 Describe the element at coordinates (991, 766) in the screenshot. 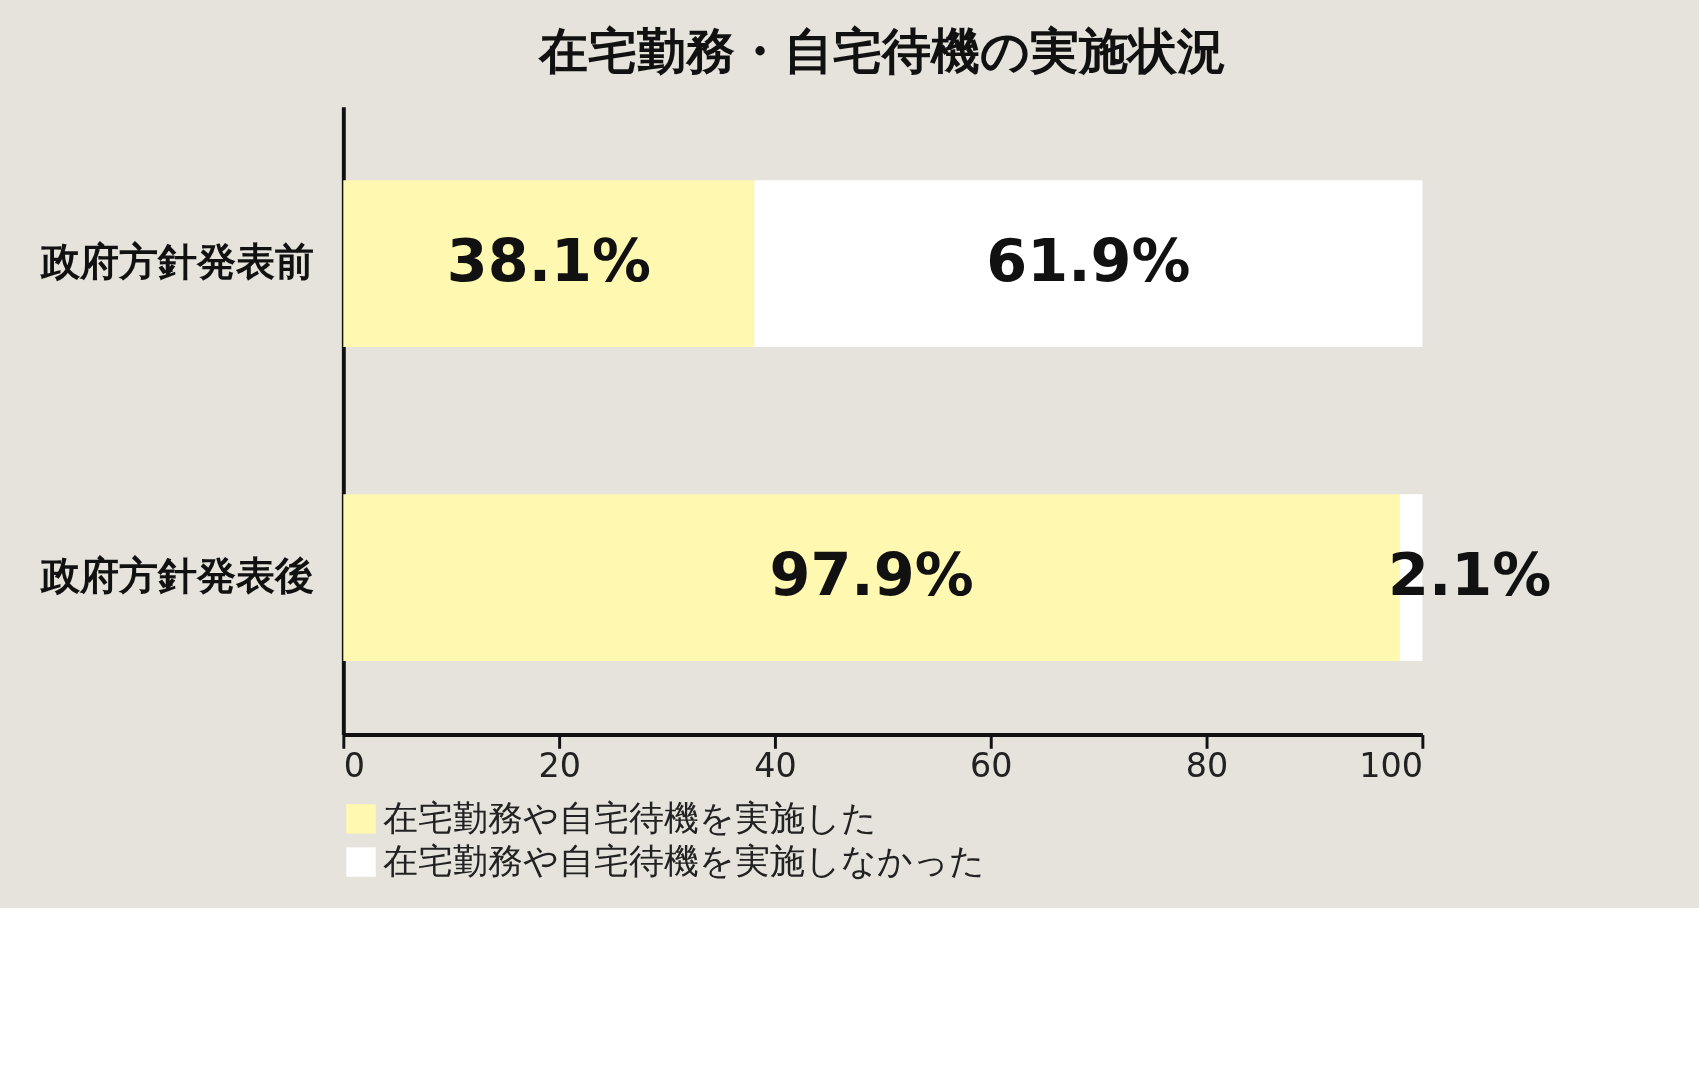

I see `x-tick-label: 60` at that location.